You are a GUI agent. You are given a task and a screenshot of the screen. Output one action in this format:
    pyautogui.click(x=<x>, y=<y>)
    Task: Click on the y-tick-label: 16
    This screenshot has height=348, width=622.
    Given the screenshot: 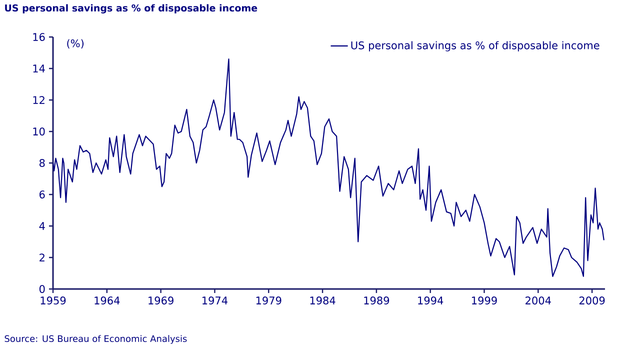 What is the action you would take?
    pyautogui.click(x=39, y=37)
    